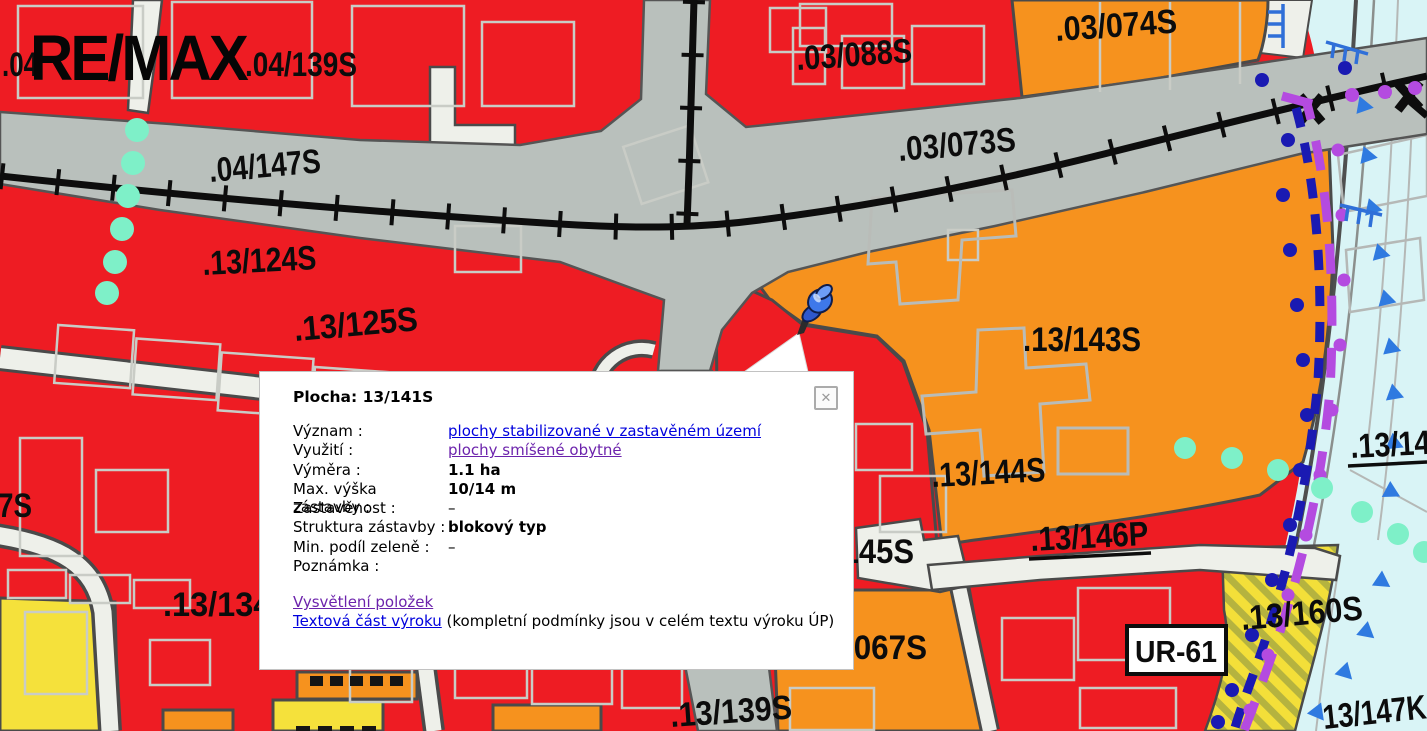 This screenshot has width=1427, height=731. What do you see at coordinates (344, 508) in the screenshot?
I see `attribute-label: Zastavěnost :` at bounding box center [344, 508].